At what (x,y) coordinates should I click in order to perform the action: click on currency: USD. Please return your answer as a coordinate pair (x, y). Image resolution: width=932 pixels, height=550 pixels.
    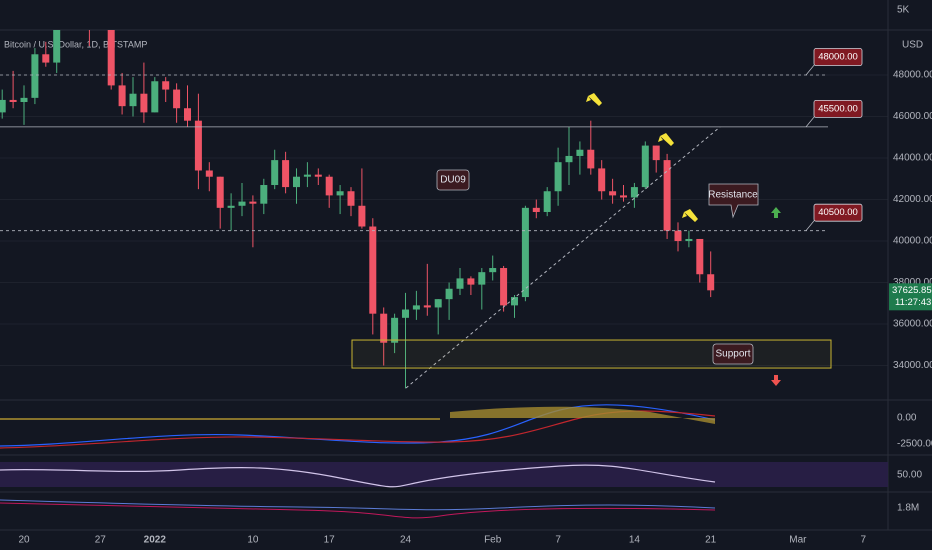
    Looking at the image, I should click on (912, 45).